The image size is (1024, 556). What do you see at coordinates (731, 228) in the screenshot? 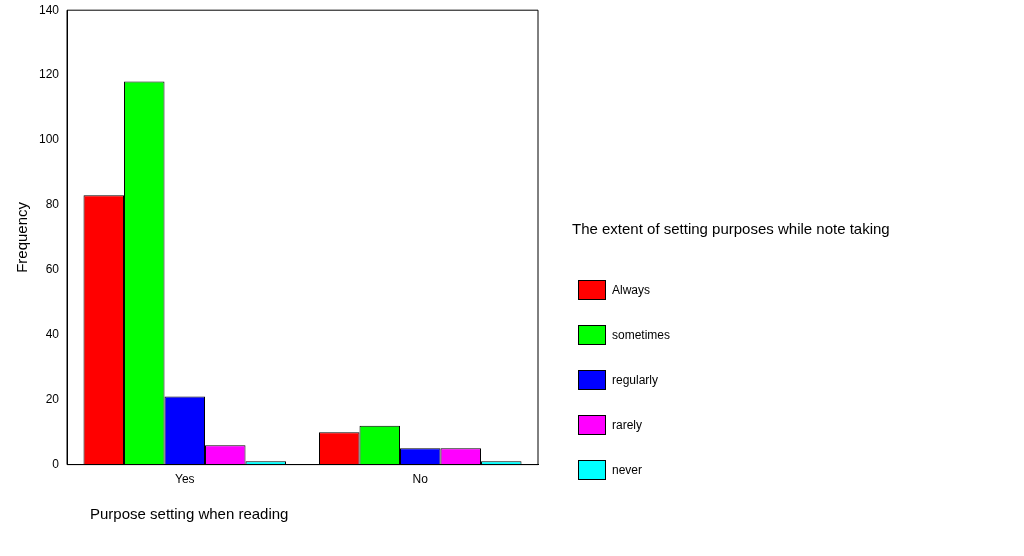
I see `legend-title: The extent of setting purposes while note taking` at bounding box center [731, 228].